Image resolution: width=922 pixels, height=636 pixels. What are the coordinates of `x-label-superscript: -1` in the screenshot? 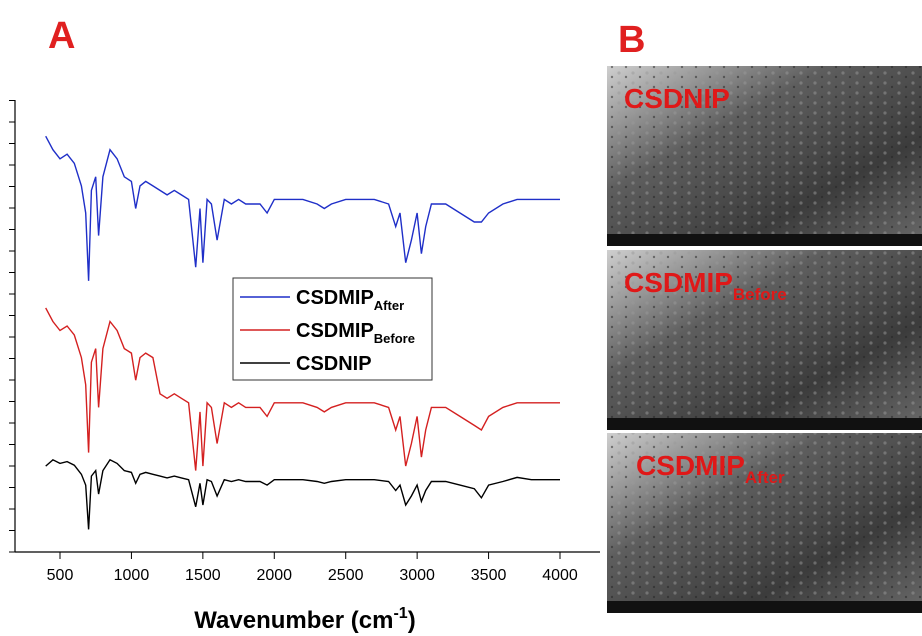 It's located at (400, 613).